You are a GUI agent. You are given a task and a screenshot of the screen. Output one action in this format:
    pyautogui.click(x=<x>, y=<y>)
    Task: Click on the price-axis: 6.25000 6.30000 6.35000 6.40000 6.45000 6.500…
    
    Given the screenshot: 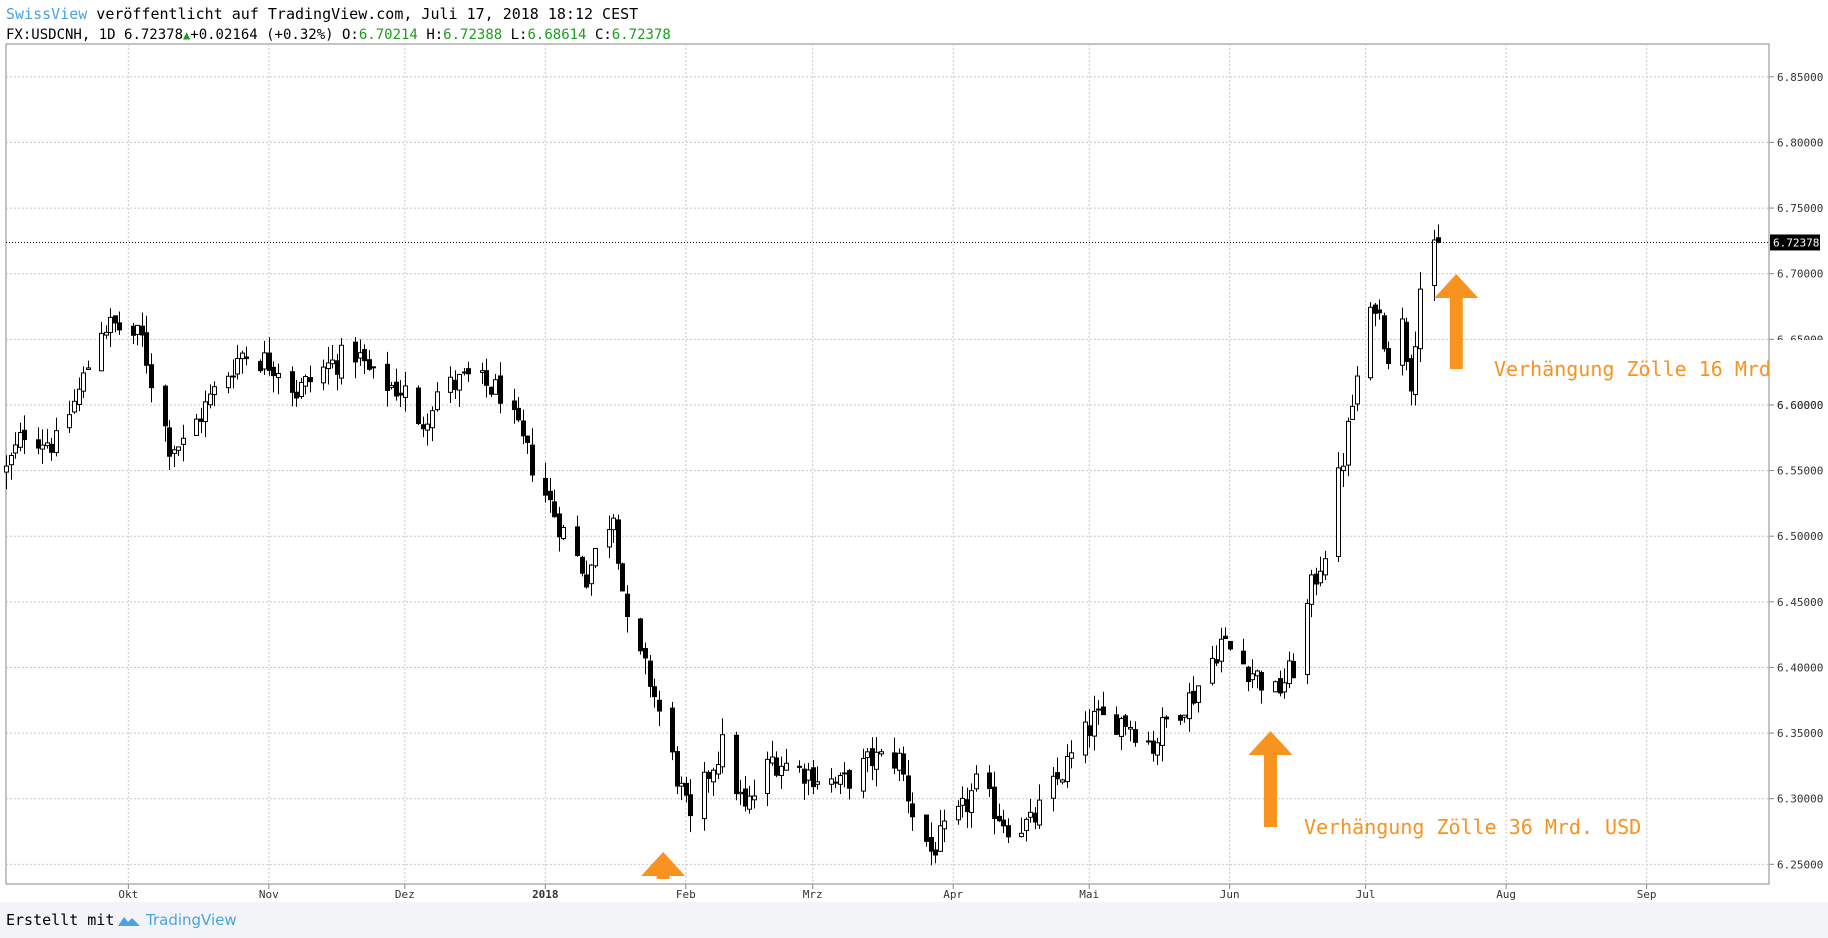 What is the action you would take?
    pyautogui.click(x=1795, y=464)
    